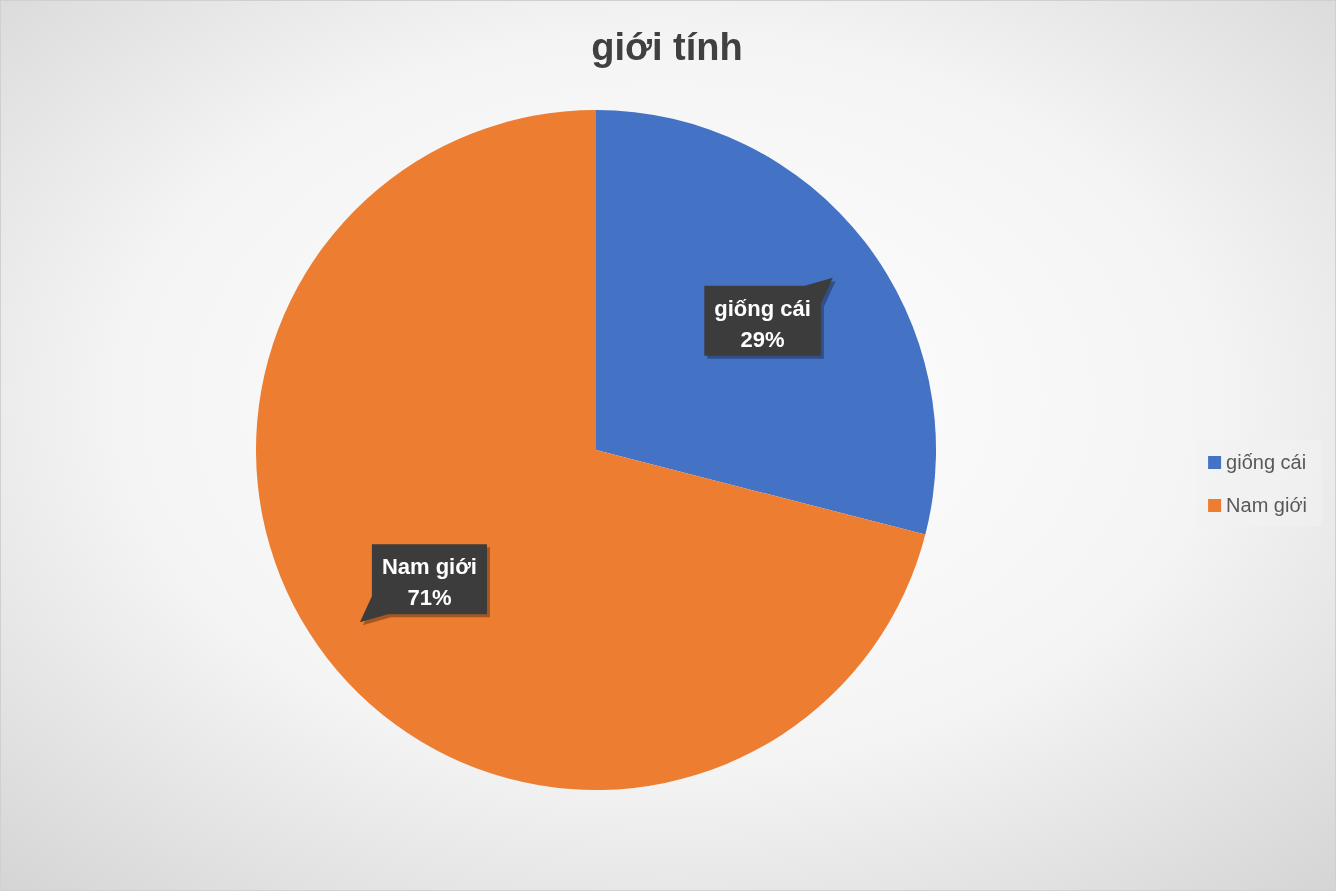  I want to click on data-label: 29%, so click(762, 339).